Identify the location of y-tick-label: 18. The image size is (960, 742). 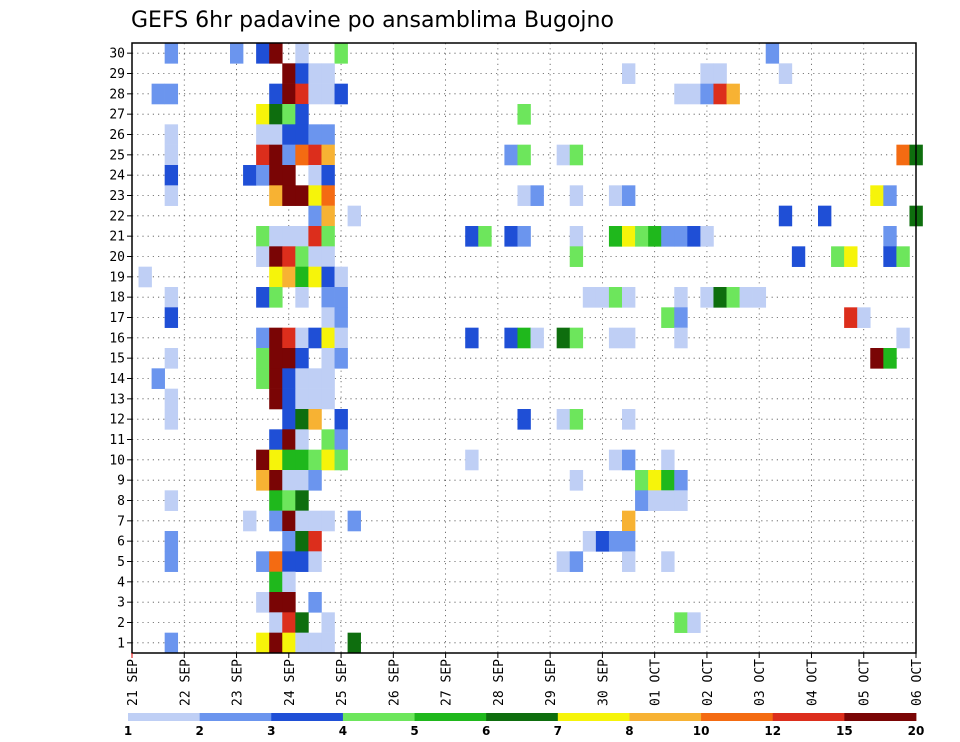
(117, 298).